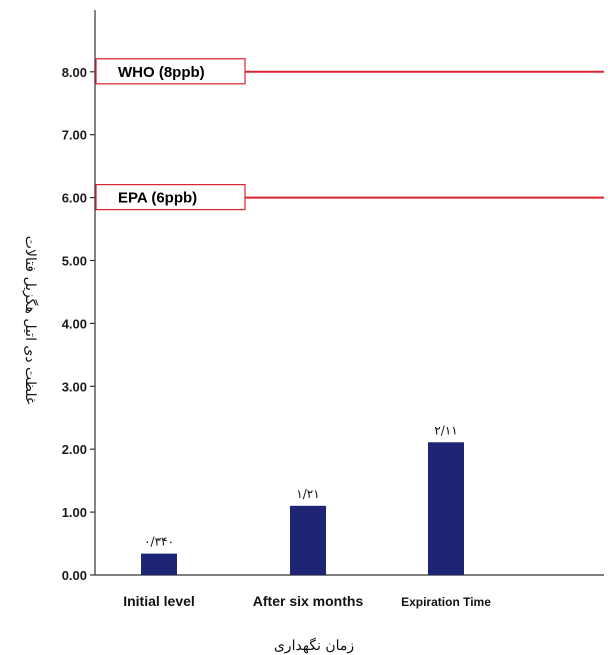 Image resolution: width=608 pixels, height=655 pixels. What do you see at coordinates (74, 261) in the screenshot?
I see `y-tick-label: 5.00` at bounding box center [74, 261].